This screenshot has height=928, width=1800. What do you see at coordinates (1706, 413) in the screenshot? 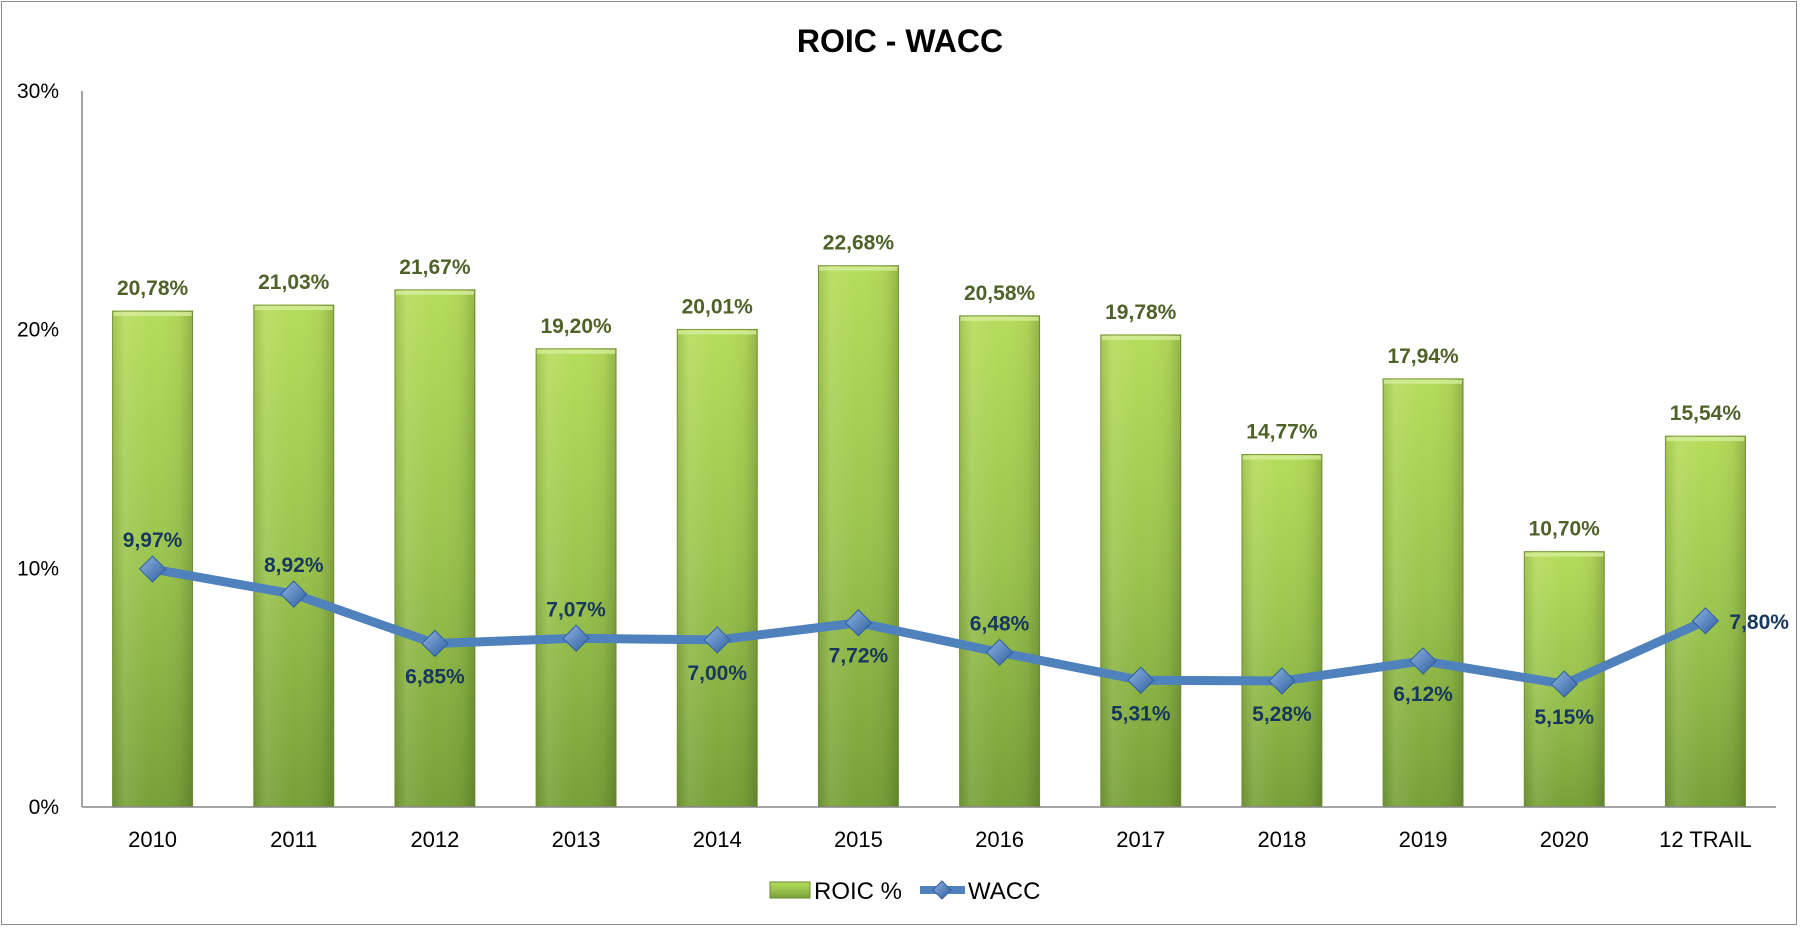
I see `roic-data-label: 15,54%` at bounding box center [1706, 413].